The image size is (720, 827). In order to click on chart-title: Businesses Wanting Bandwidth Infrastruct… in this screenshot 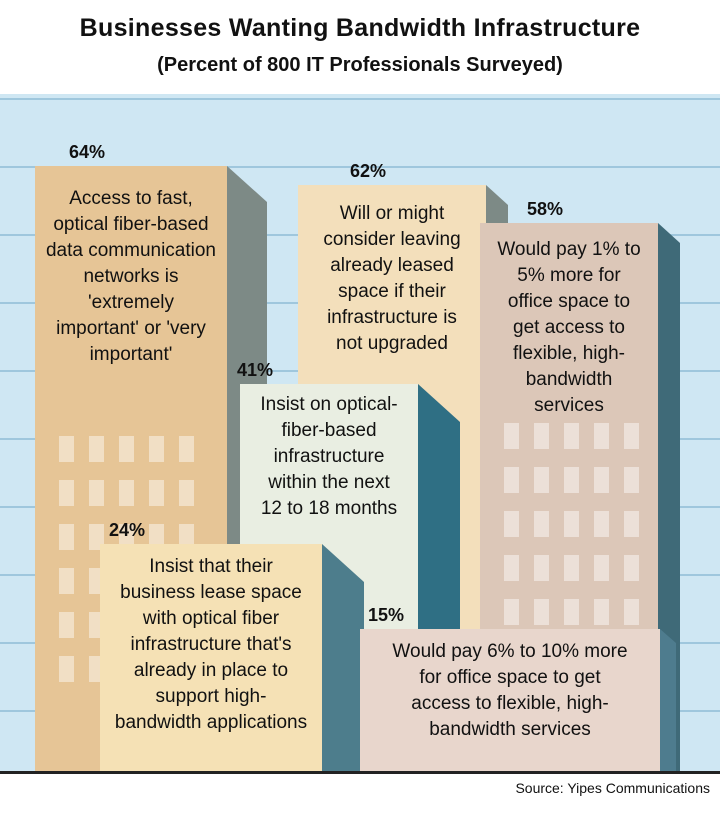, I will do `click(360, 28)`.